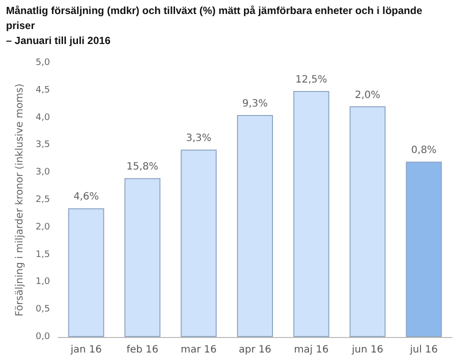 This screenshot has width=460, height=361. Describe the element at coordinates (43, 309) in the screenshot. I see `y-tick-label: 0,5` at that location.